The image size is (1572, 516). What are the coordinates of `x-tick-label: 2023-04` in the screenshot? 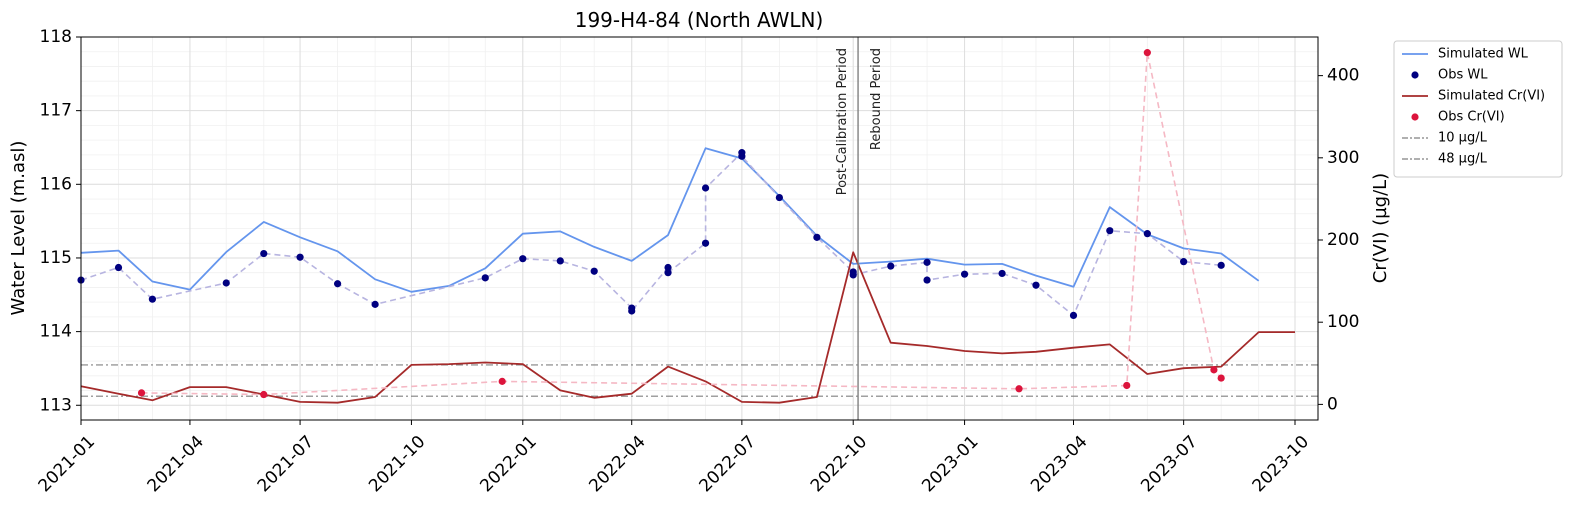 It's located at (1059, 464).